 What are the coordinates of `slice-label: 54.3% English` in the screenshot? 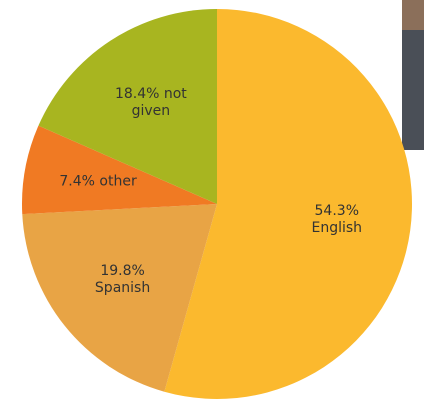 It's located at (337, 220).